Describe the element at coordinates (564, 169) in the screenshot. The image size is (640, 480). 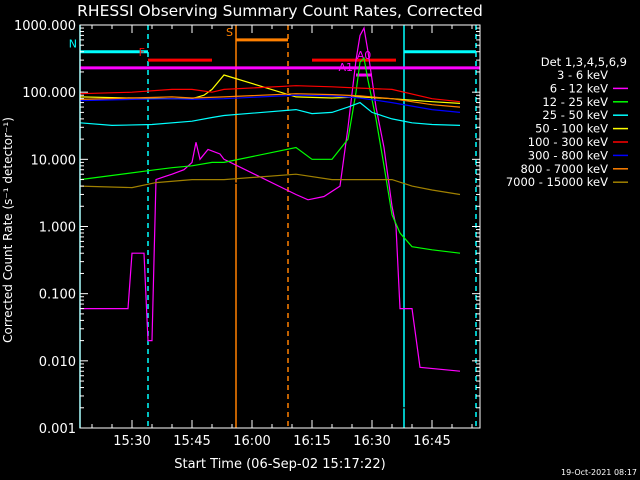
I see `legend-label-7: 800 - 7000 keV` at that location.